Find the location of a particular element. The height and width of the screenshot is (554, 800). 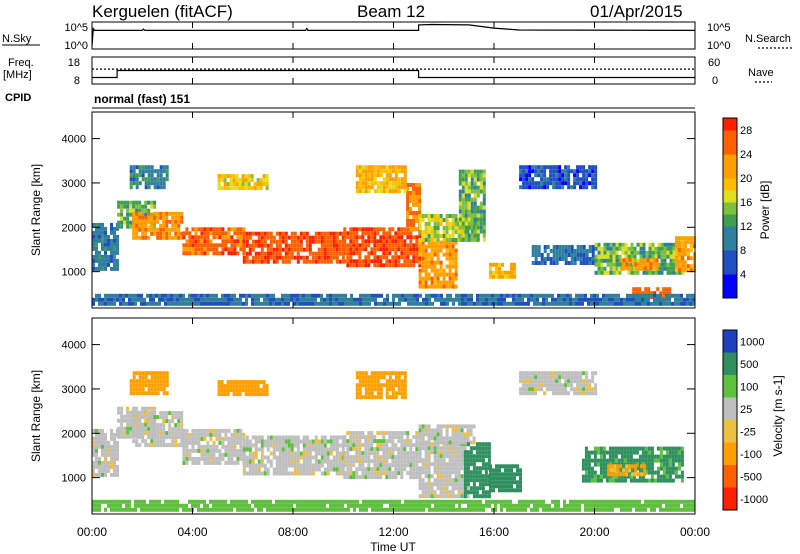

cpid-label: CPID is located at coordinates (18, 98).